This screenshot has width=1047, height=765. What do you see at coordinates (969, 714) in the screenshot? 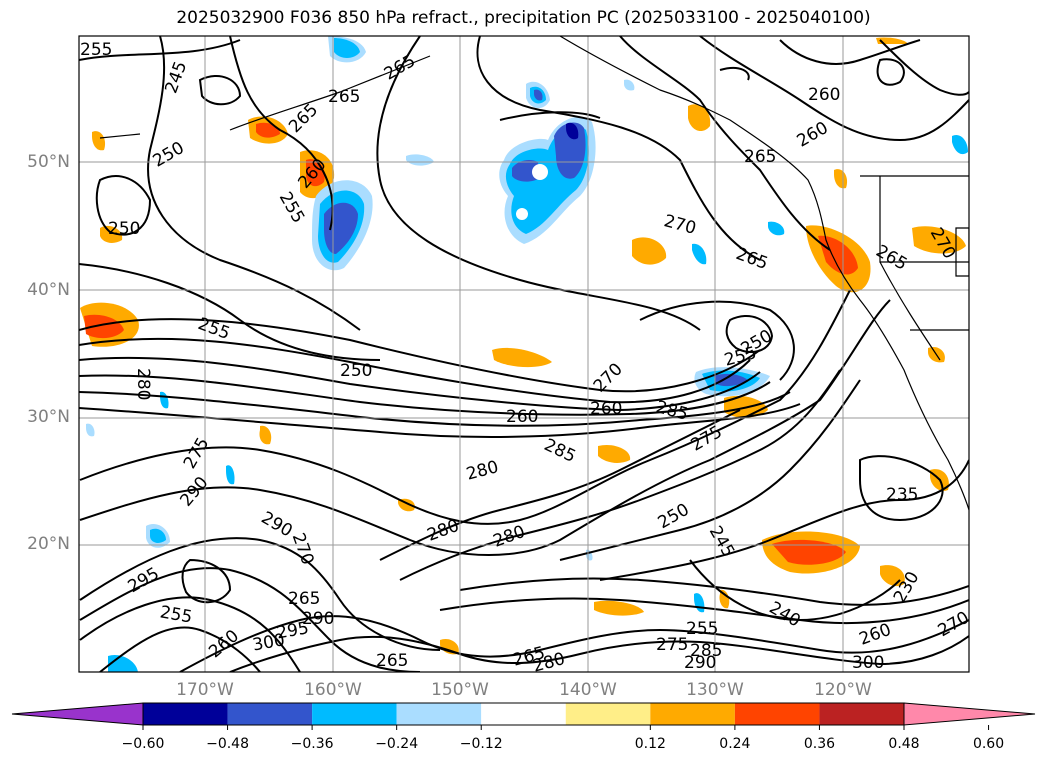
I see `colorbar-right-extension` at bounding box center [969, 714].